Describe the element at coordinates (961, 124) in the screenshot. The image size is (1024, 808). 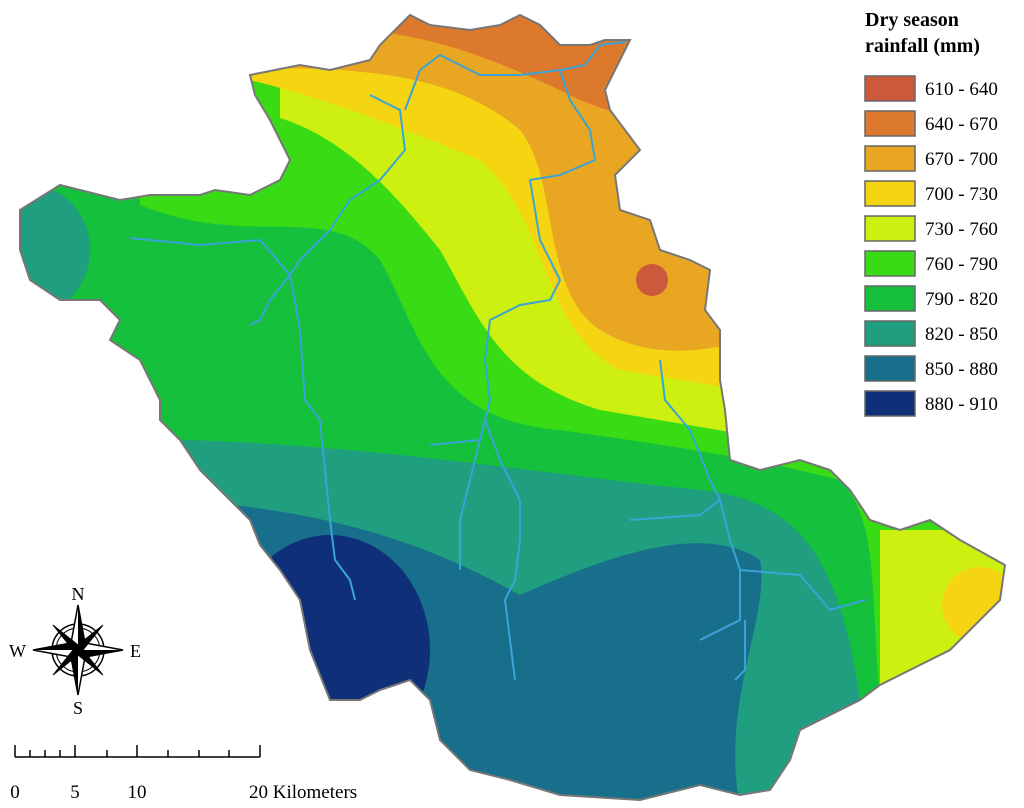
I see `legend-label: 640 - 670` at that location.